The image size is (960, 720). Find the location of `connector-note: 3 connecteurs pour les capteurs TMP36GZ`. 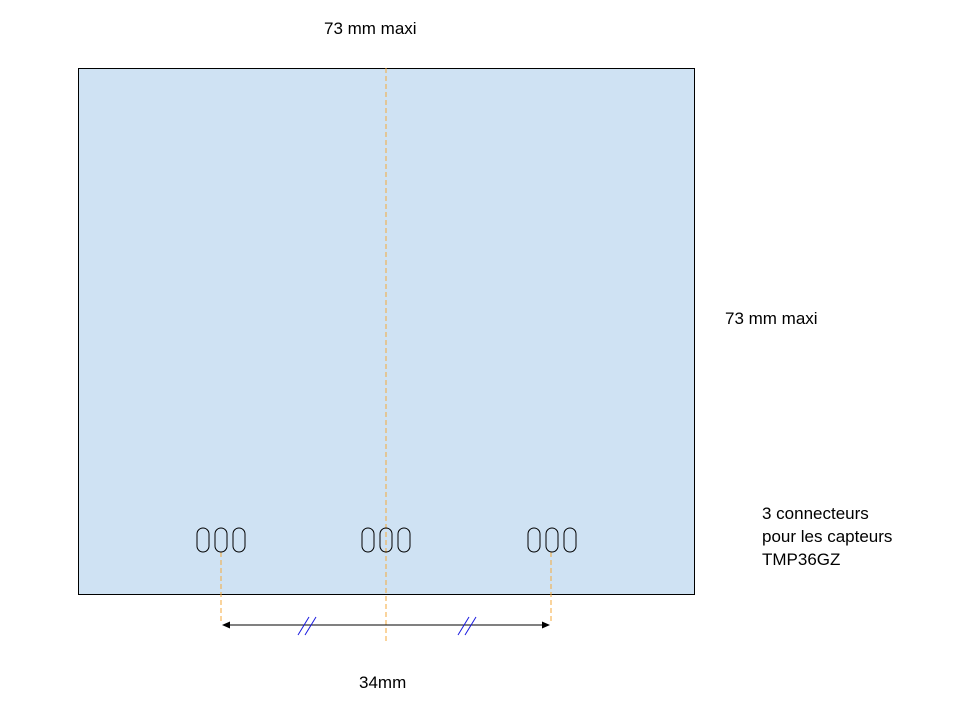

connector-note: 3 connecteurs pour les capteurs TMP36GZ is located at coordinates (827, 536).